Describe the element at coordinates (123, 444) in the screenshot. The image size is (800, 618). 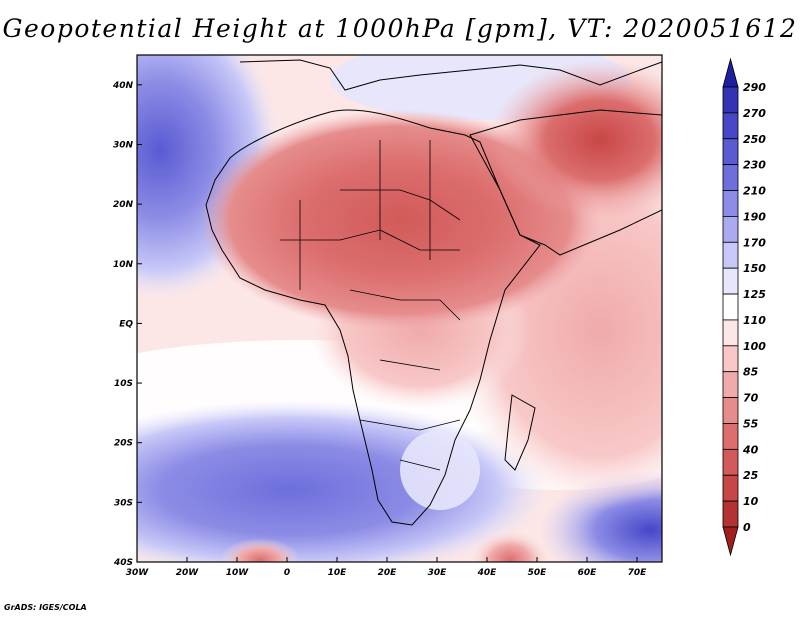
I see `lat-tick-label: 20S` at that location.